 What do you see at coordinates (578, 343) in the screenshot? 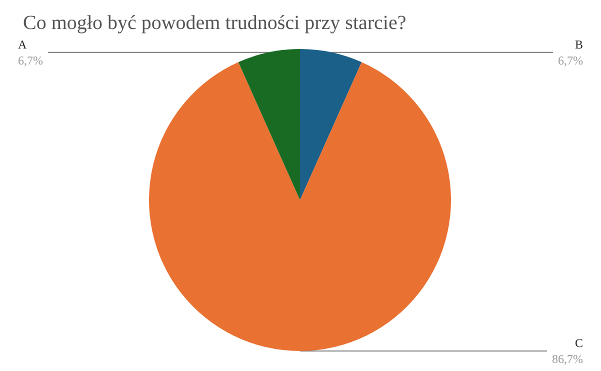
I see `slice-label: C` at bounding box center [578, 343].